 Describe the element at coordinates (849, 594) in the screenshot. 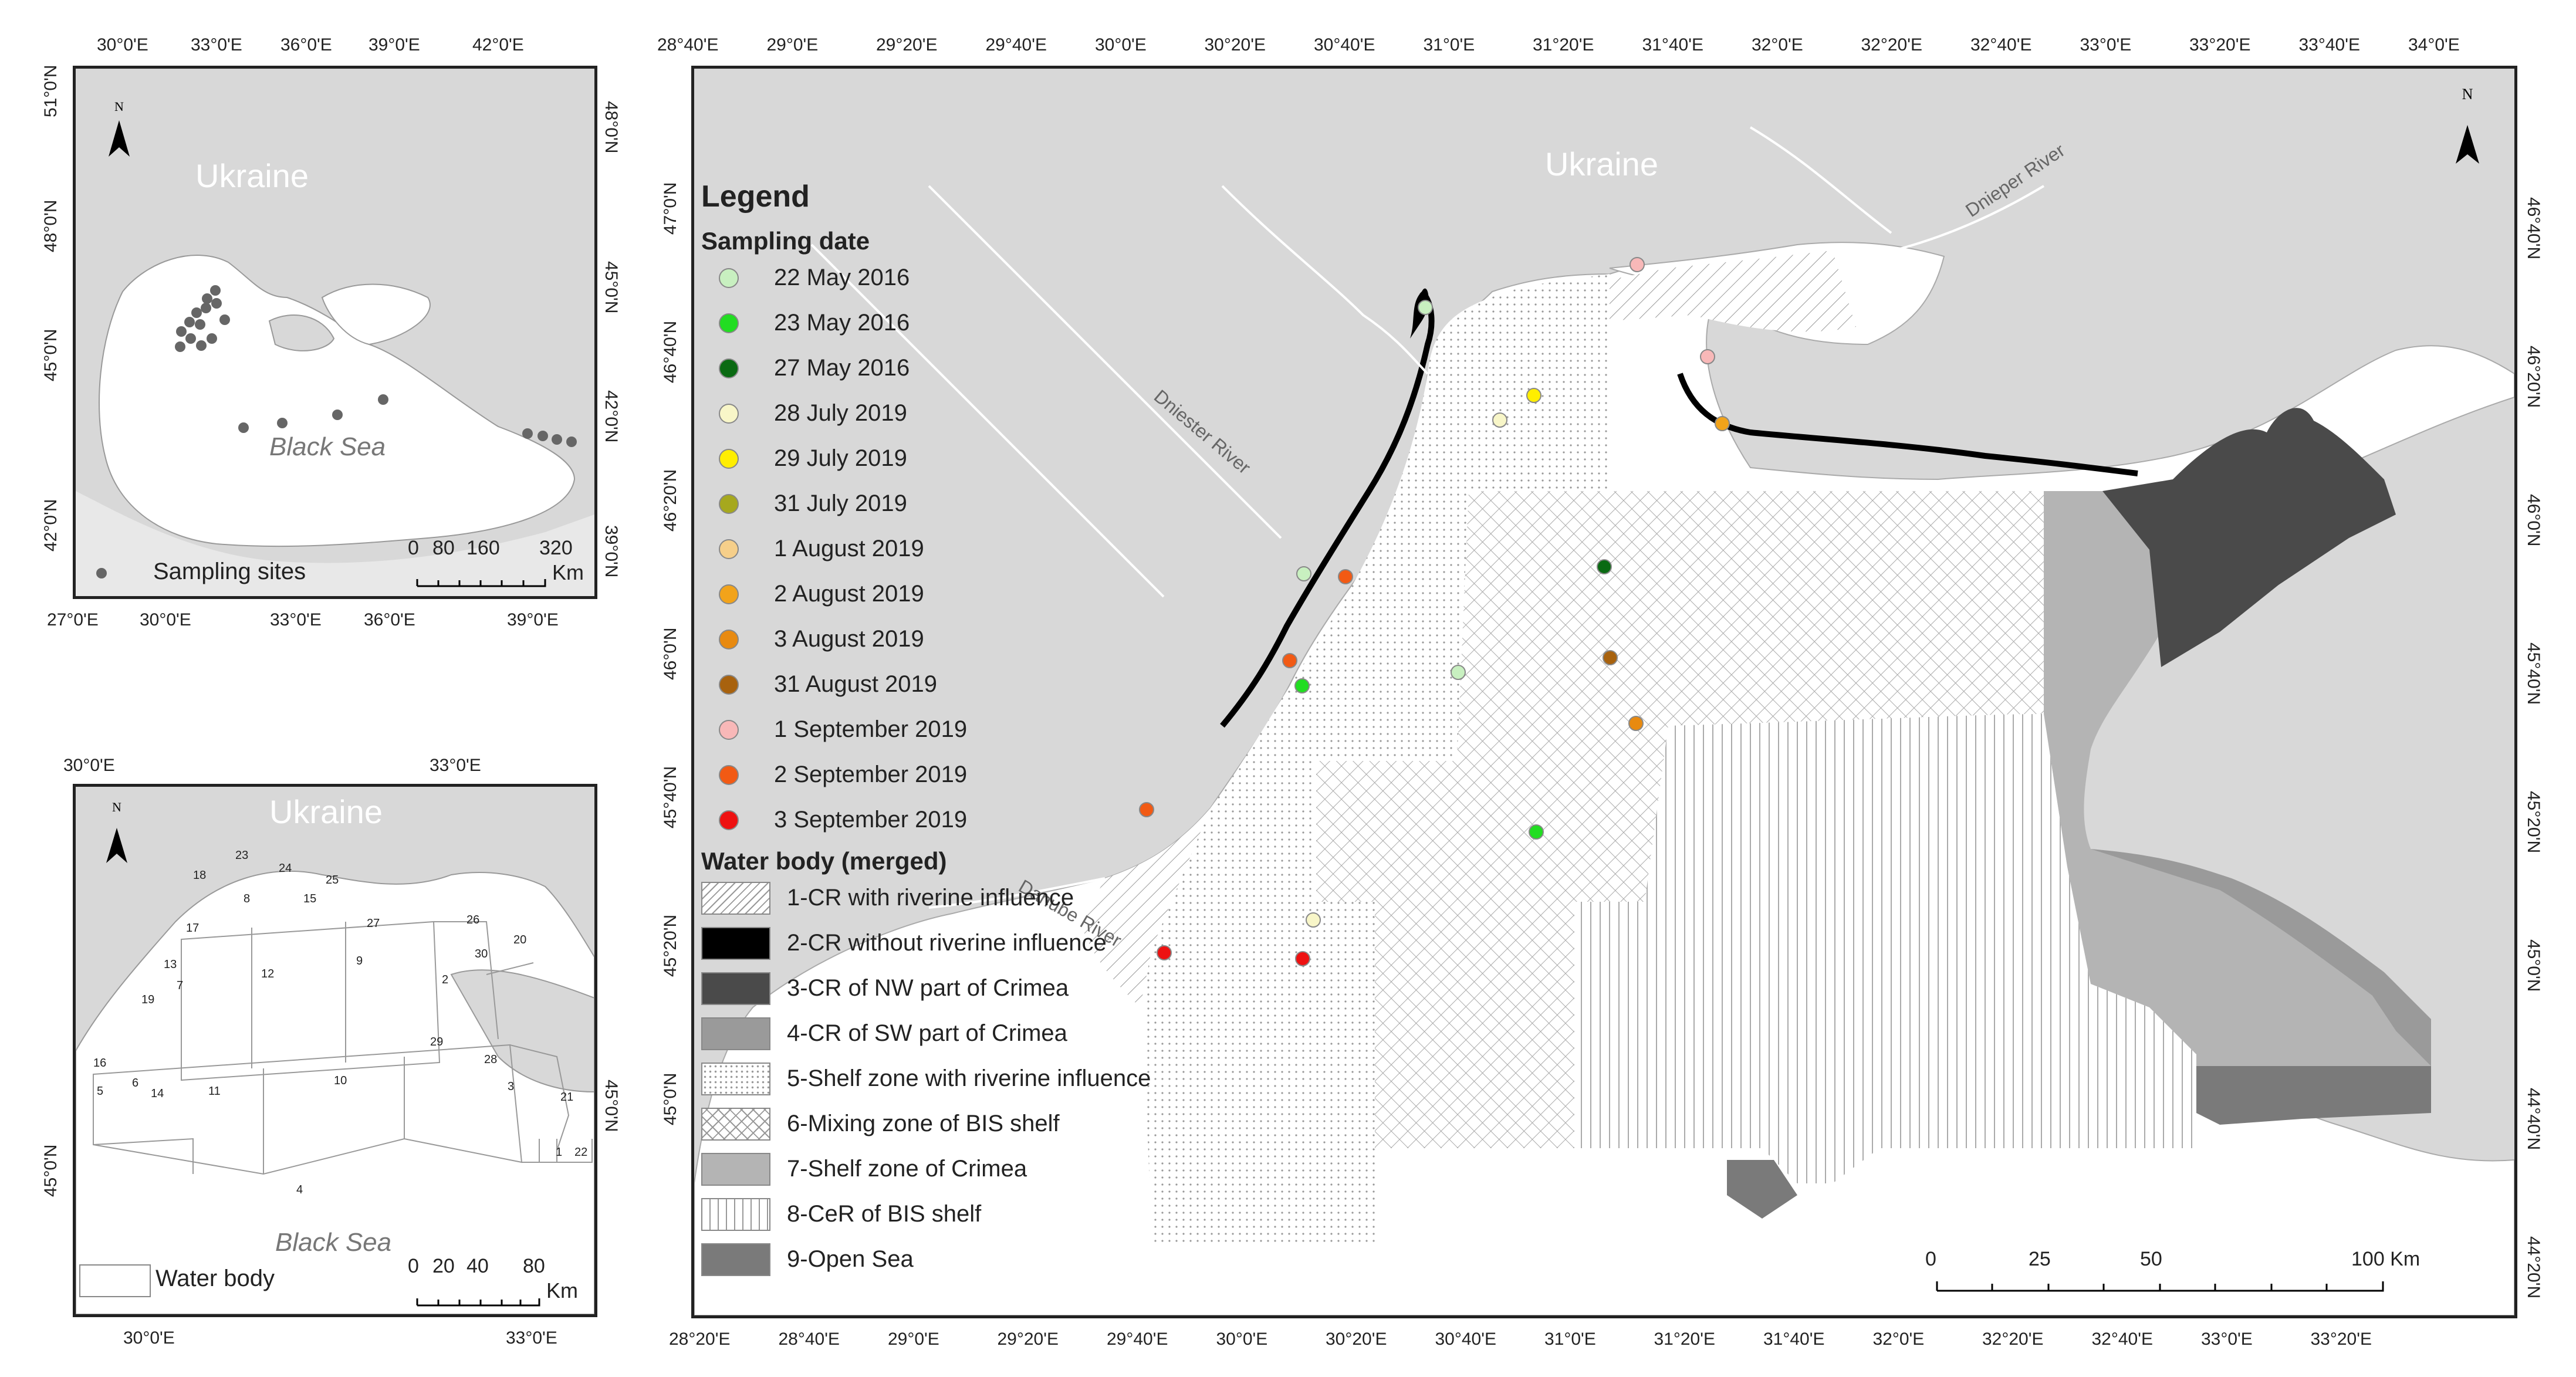

I see `legend-date-label: 2 August 2019` at that location.